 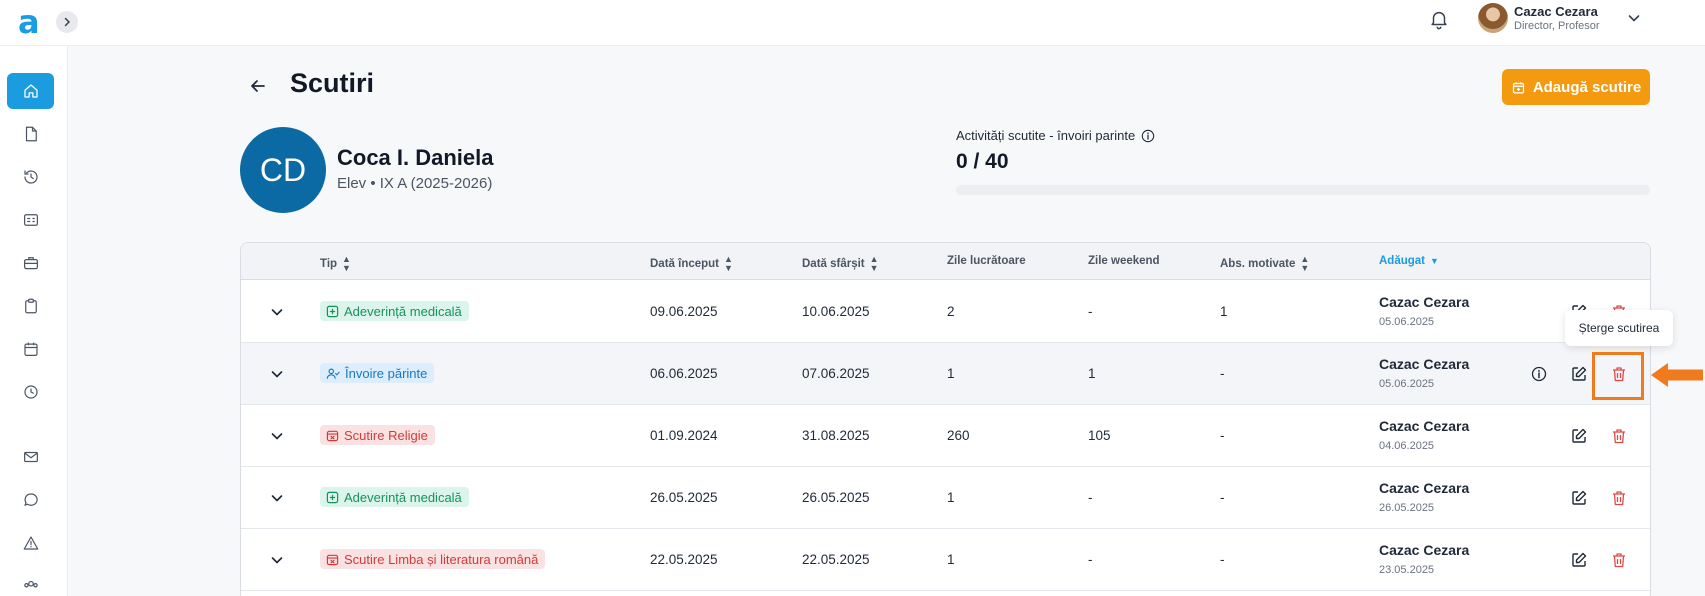 What do you see at coordinates (333, 373) in the screenshot?
I see `user-check-icon` at bounding box center [333, 373].